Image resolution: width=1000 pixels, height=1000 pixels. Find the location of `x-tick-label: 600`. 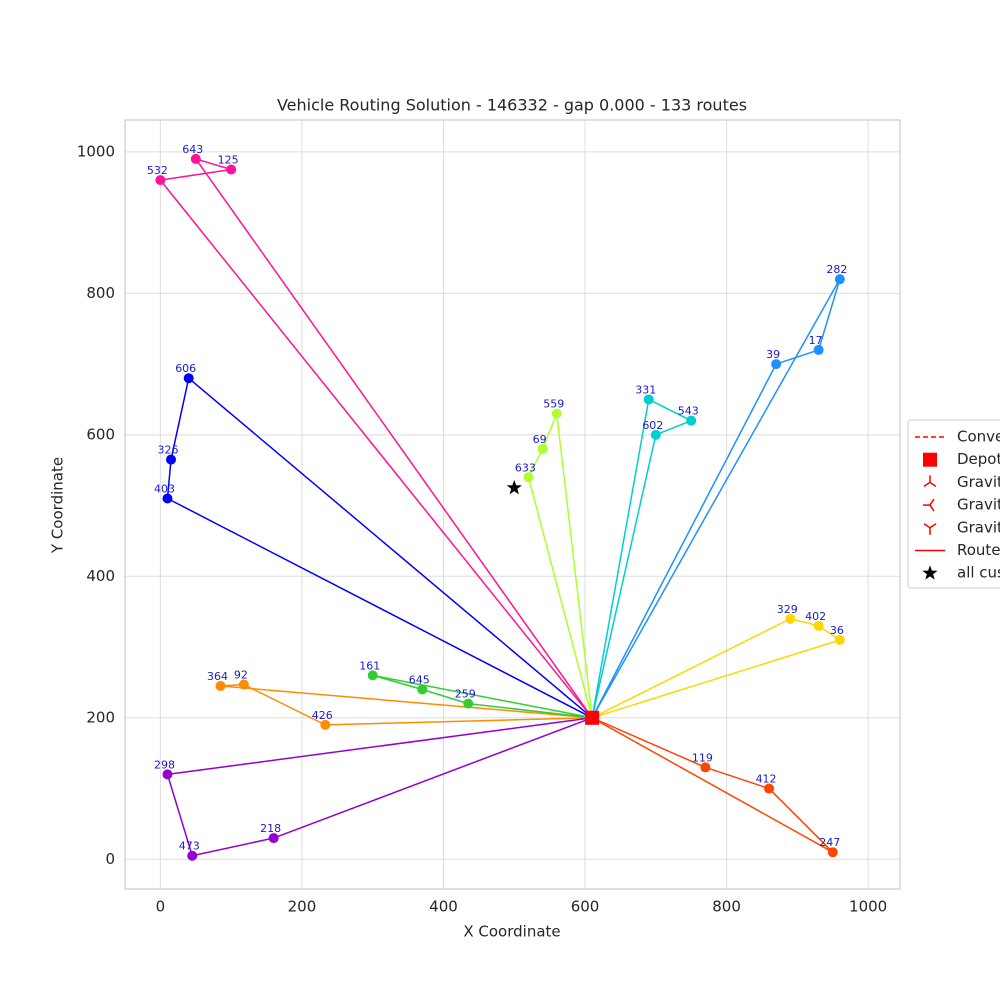

x-tick-label: 600 is located at coordinates (585, 907).